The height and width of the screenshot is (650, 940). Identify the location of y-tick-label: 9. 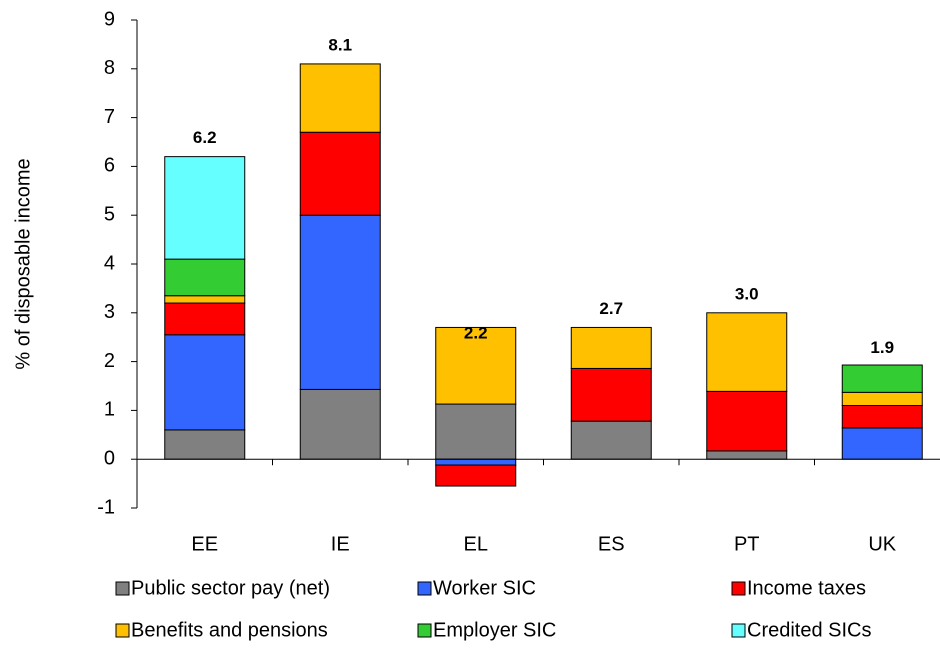
(109, 19).